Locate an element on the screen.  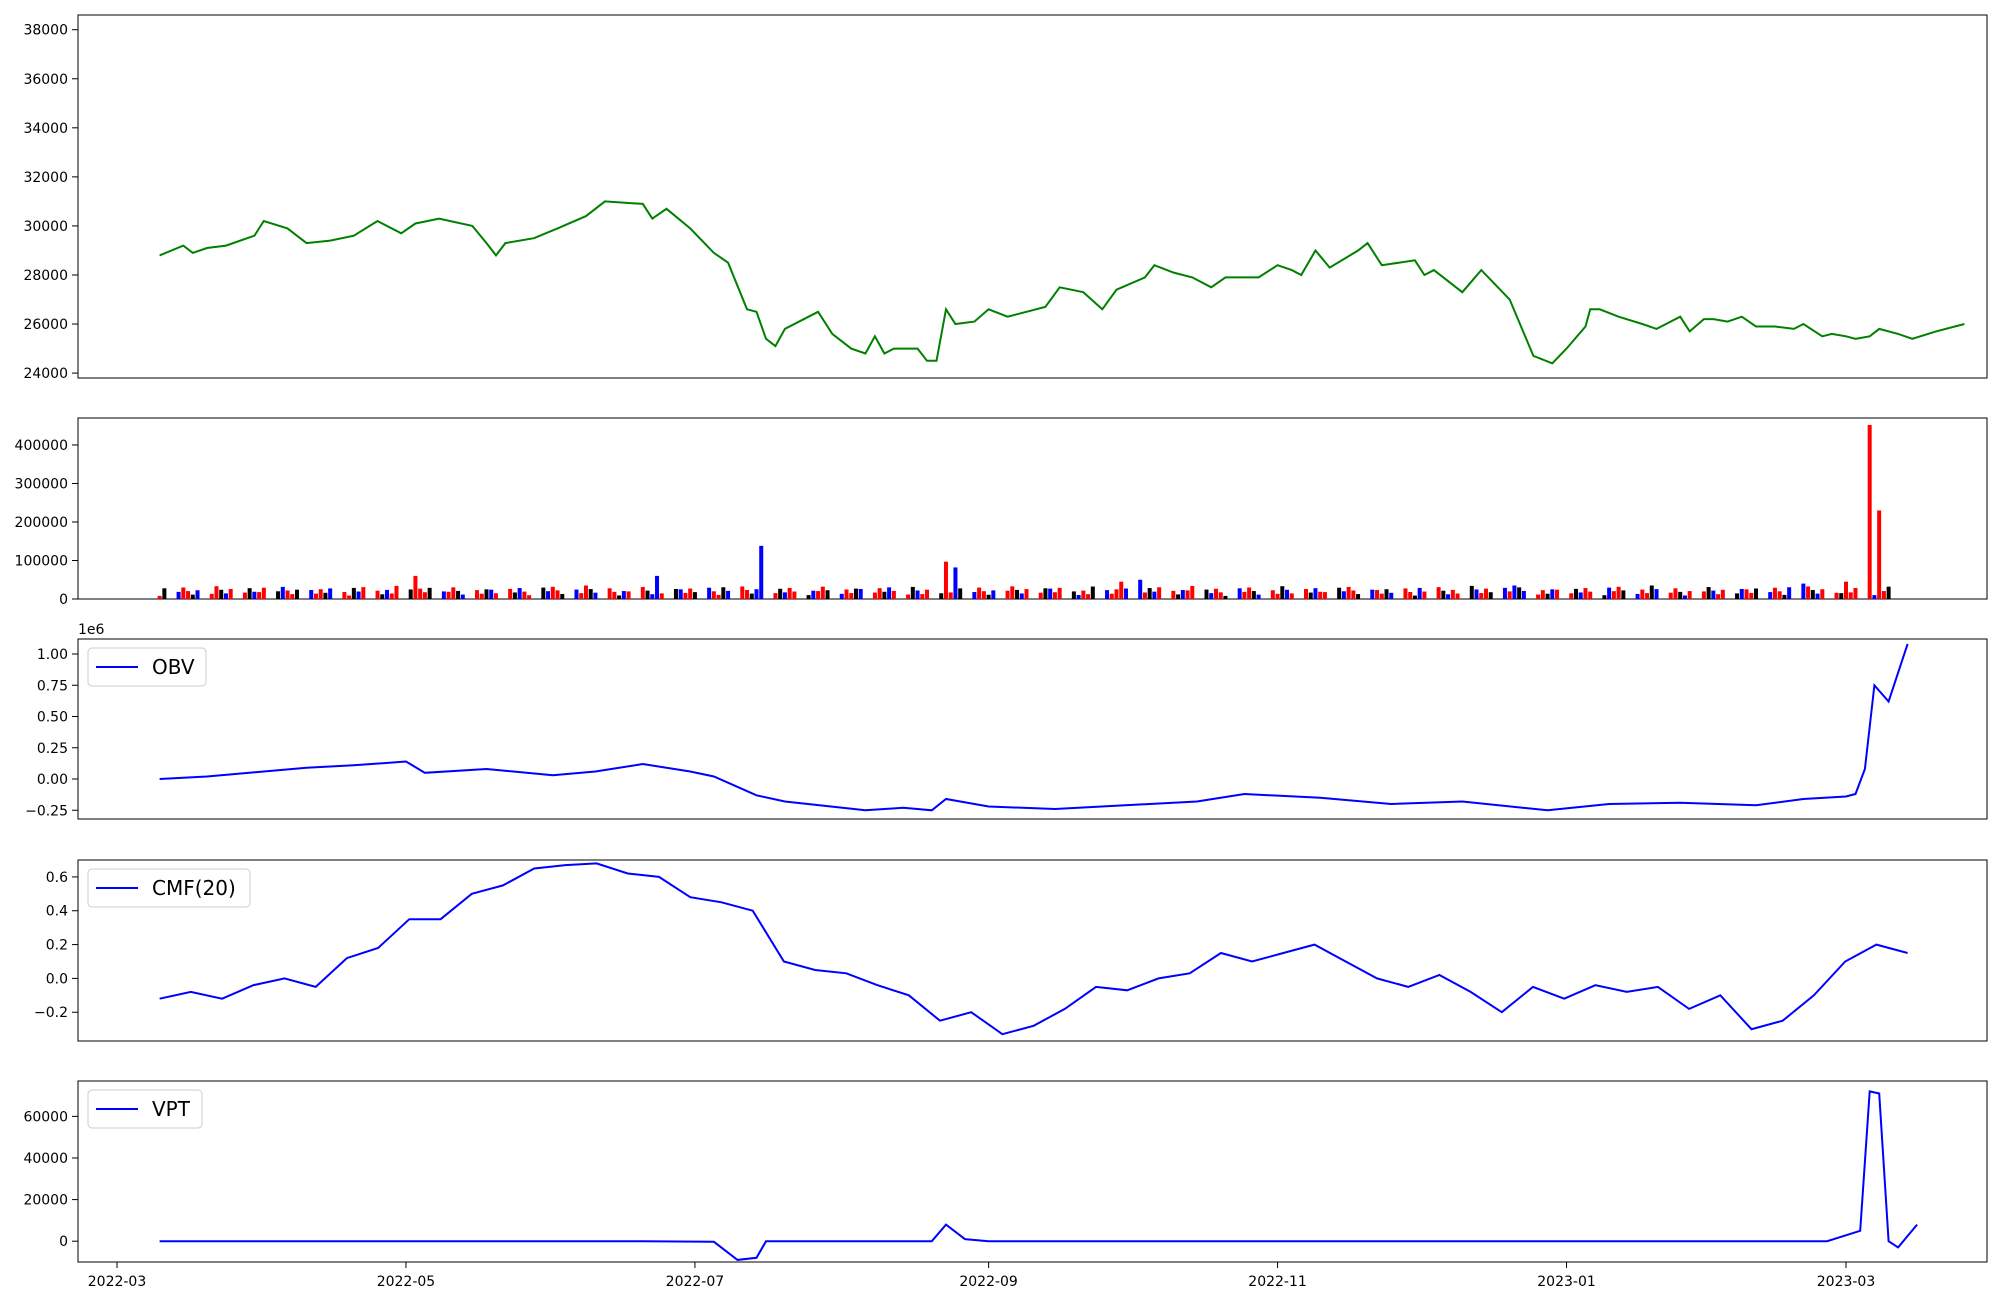
obv-legend-label: OBV is located at coordinates (173, 667).